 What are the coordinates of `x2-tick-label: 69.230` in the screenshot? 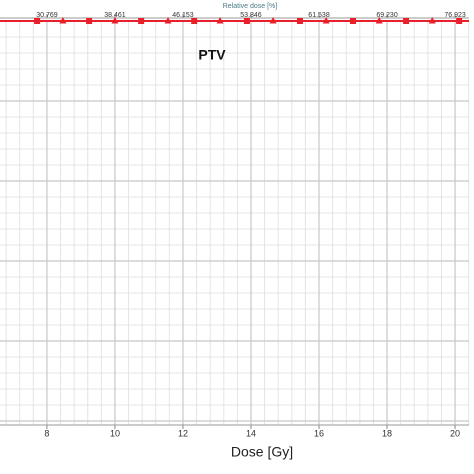 It's located at (387, 15).